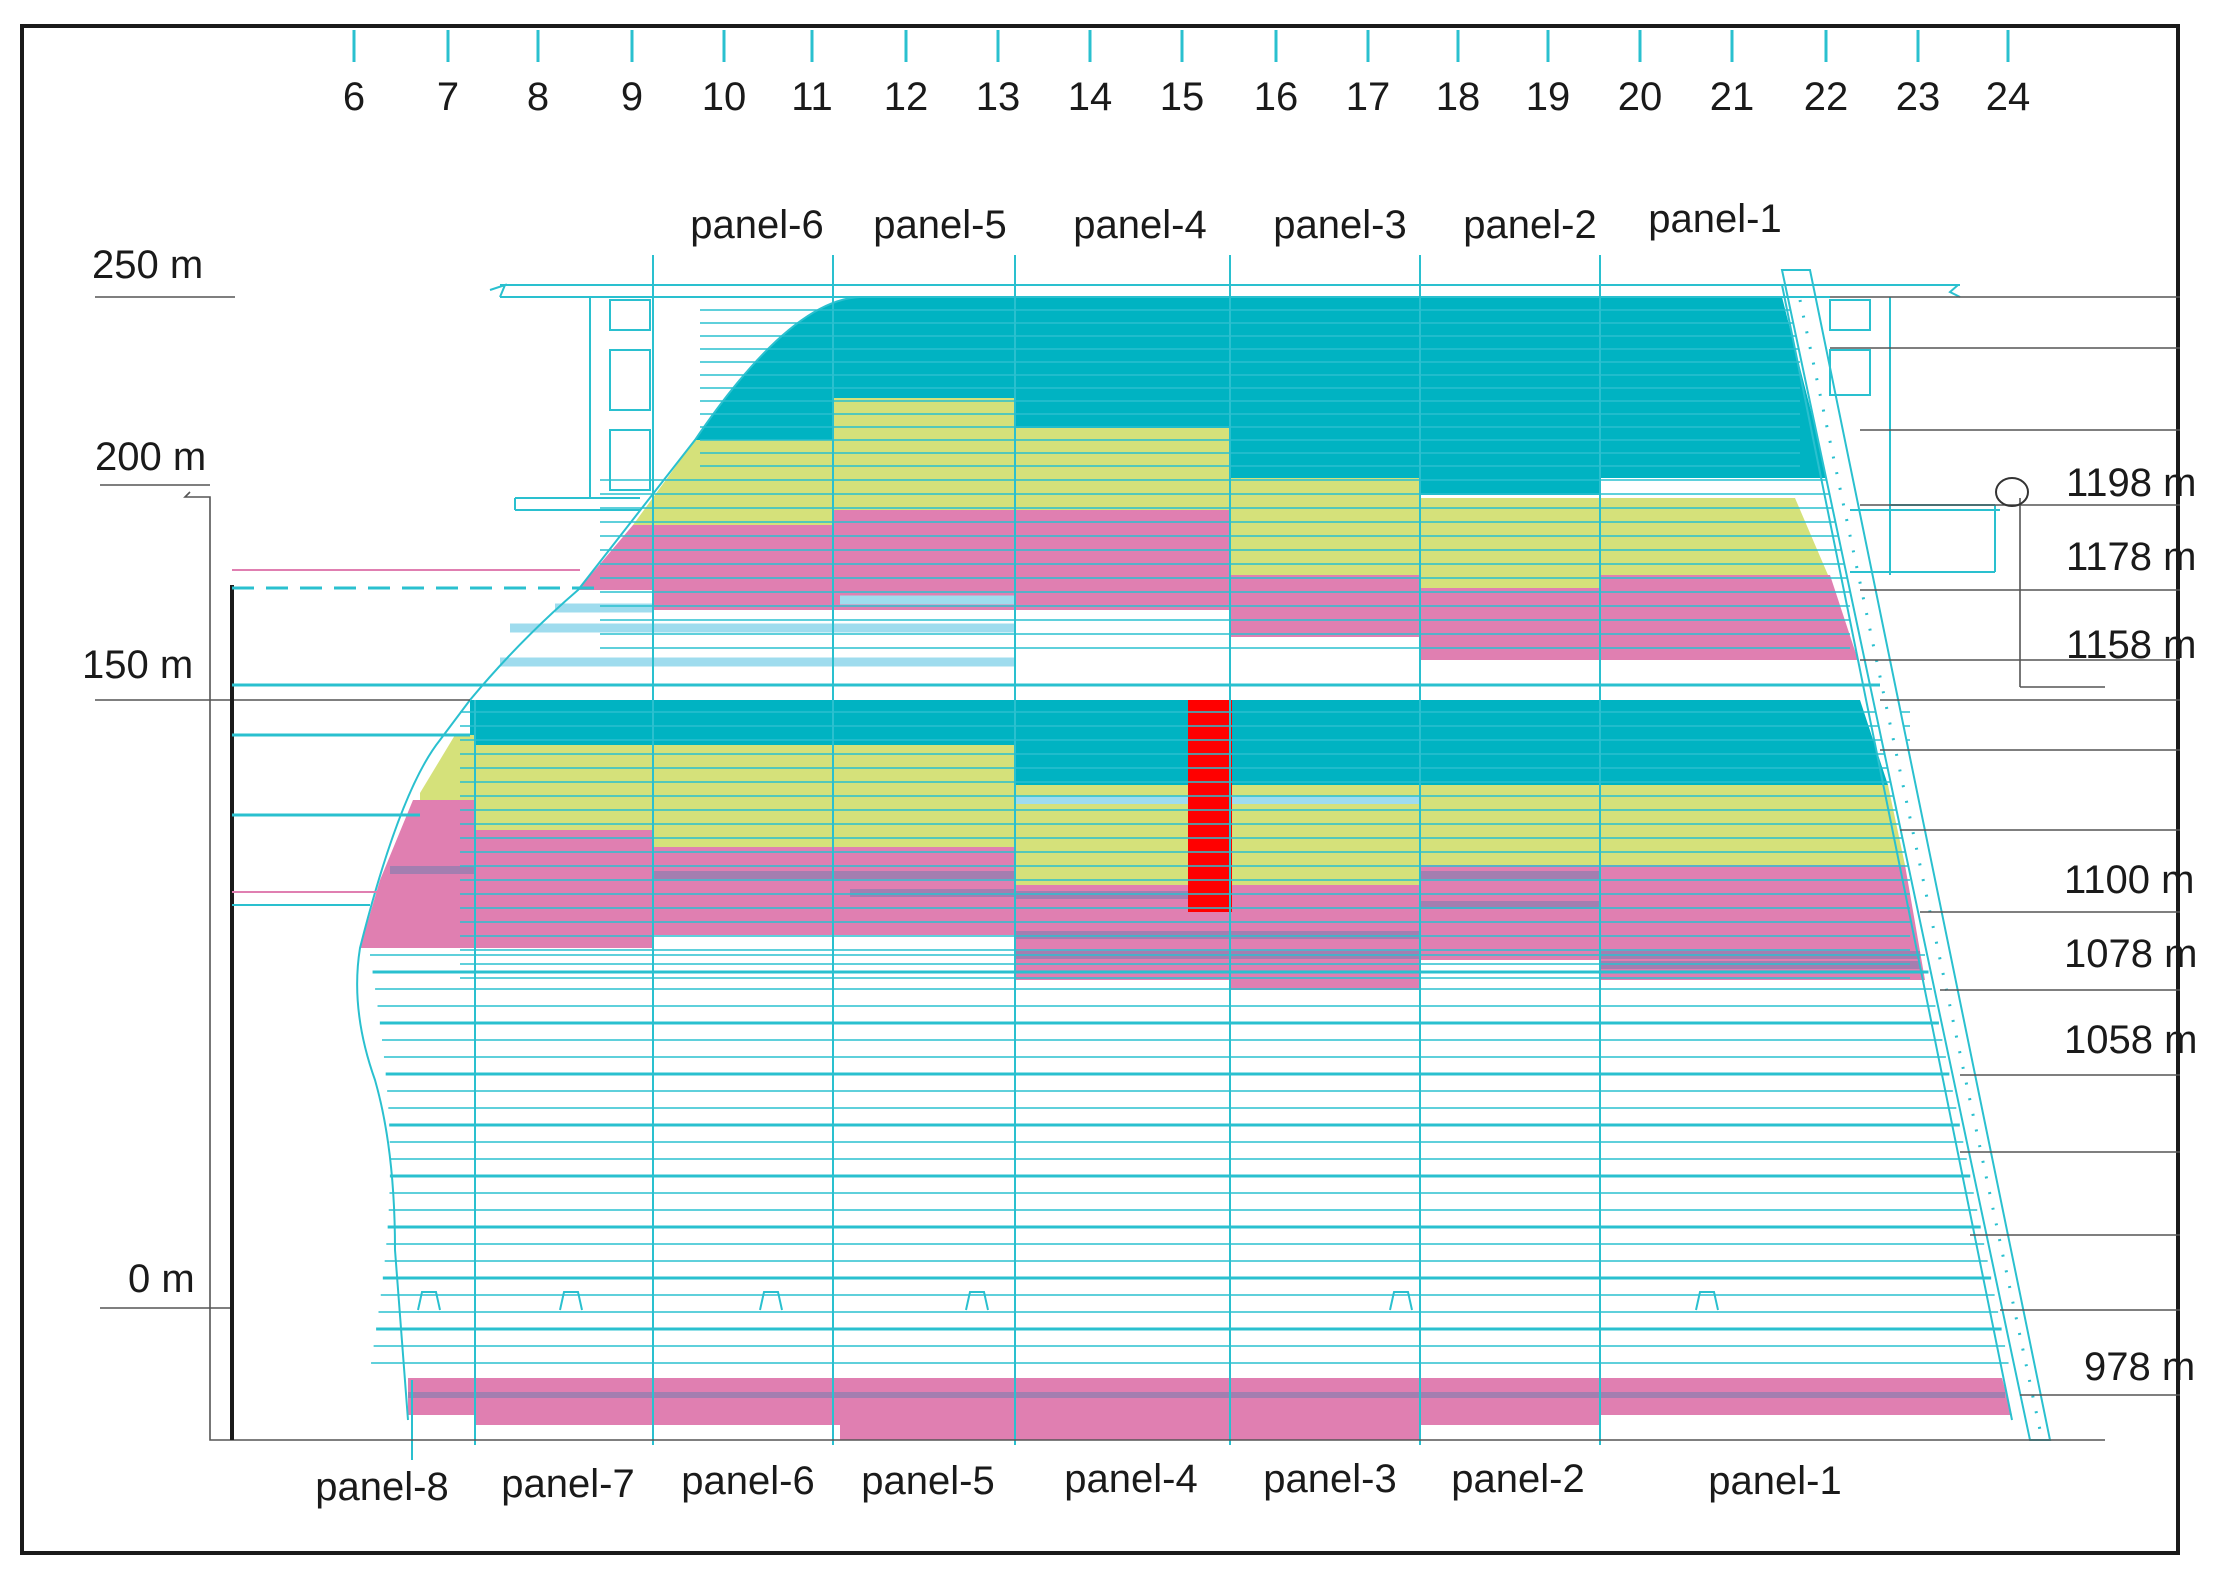 The image size is (2224, 1581). What do you see at coordinates (2131, 557) in the screenshot?
I see `elevation-label: 1178 m` at bounding box center [2131, 557].